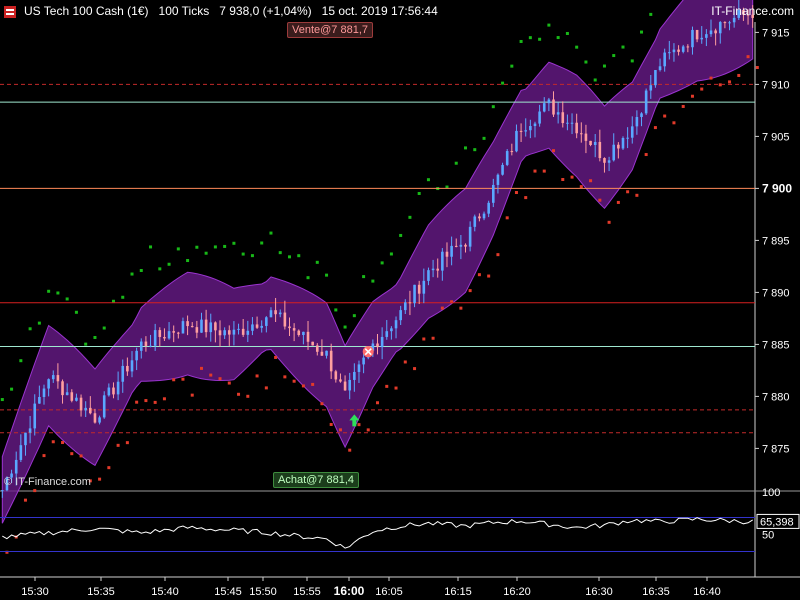 This screenshot has width=800, height=600. I want to click on price-tick-label: 7 890, so click(776, 293).